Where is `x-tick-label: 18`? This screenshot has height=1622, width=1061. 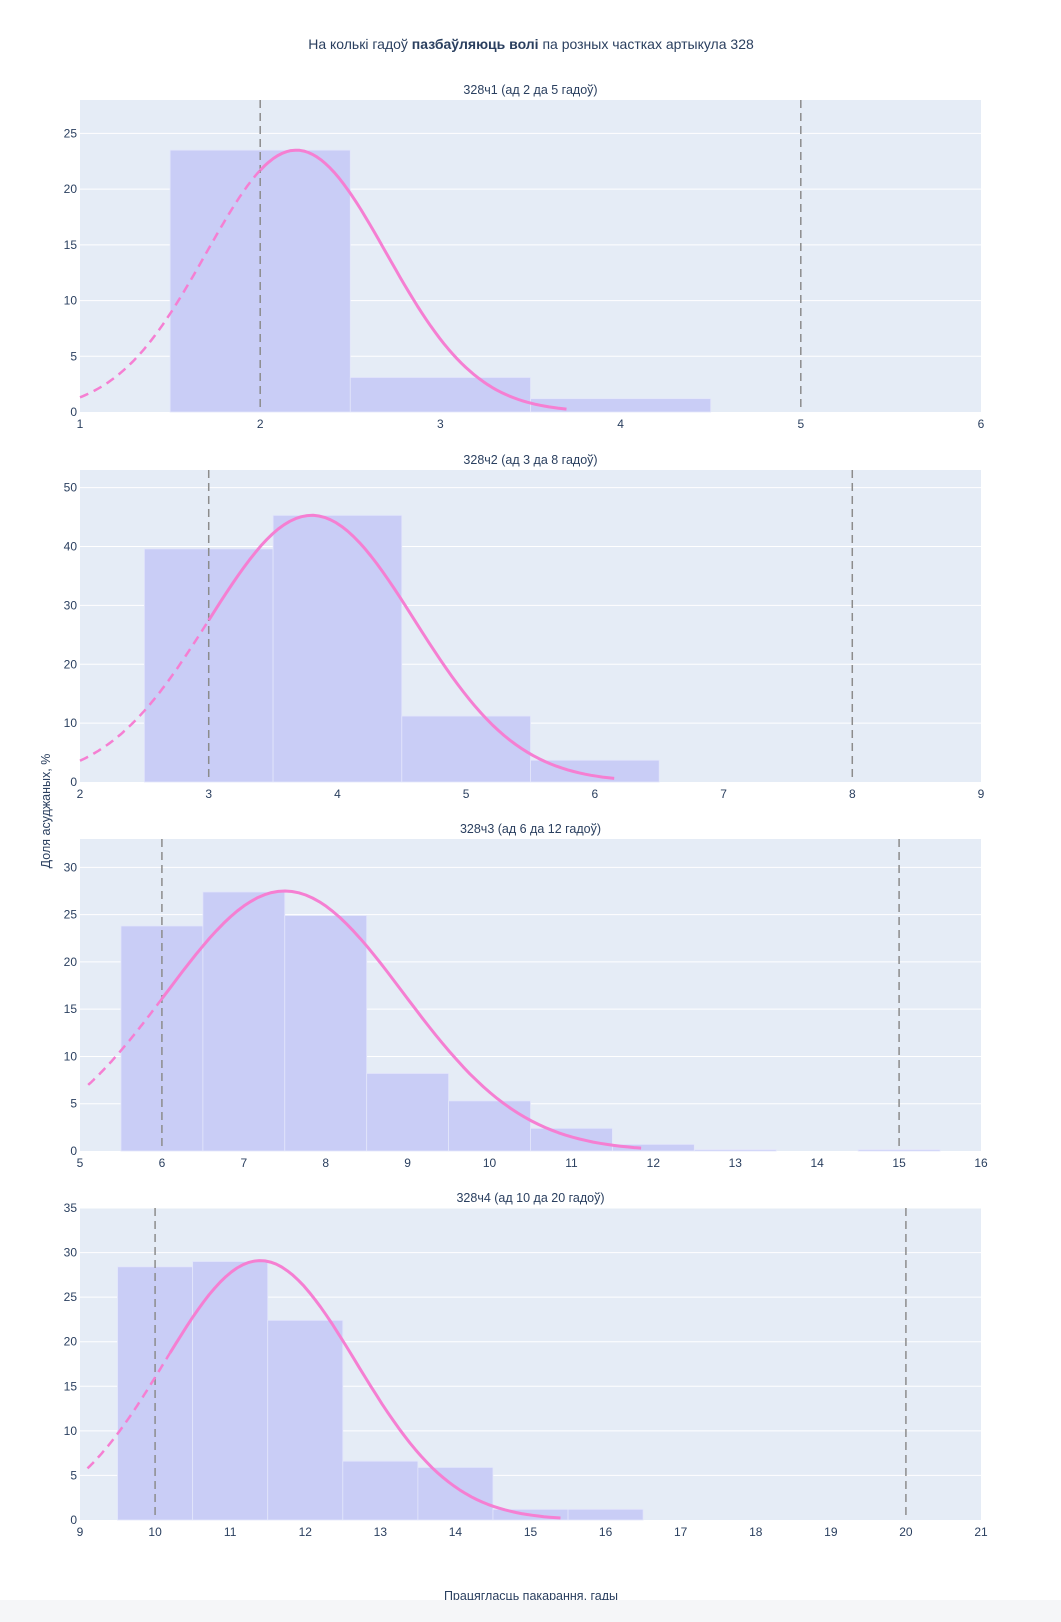 x-tick-label: 18 is located at coordinates (756, 1532).